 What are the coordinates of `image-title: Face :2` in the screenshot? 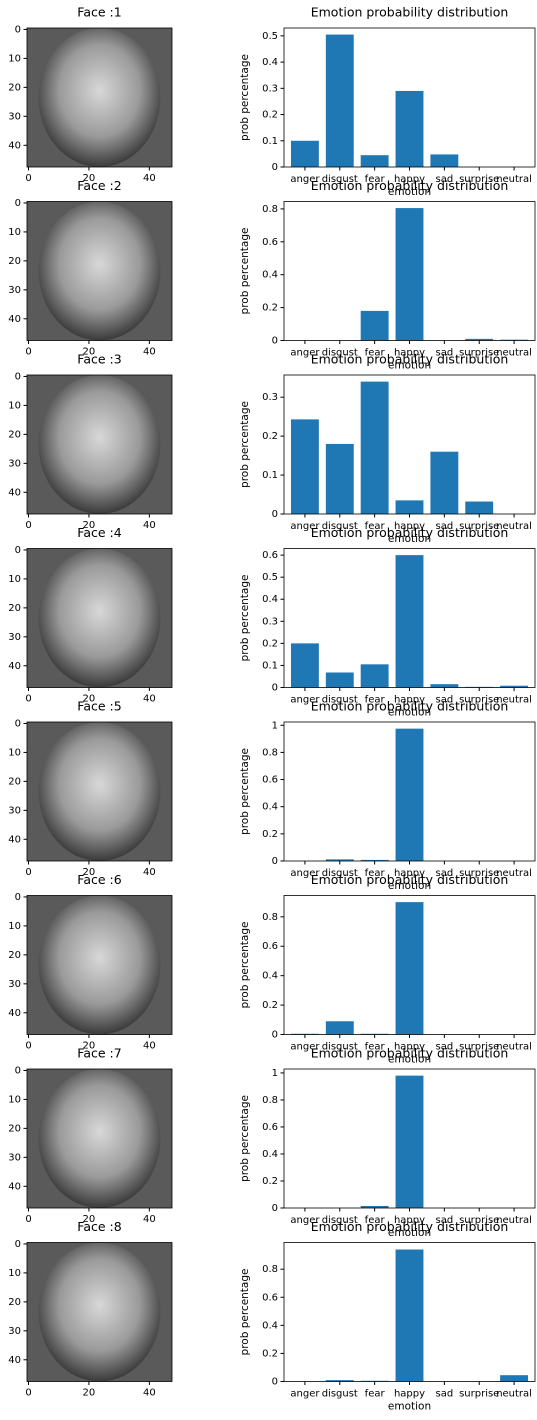 It's located at (99, 185).